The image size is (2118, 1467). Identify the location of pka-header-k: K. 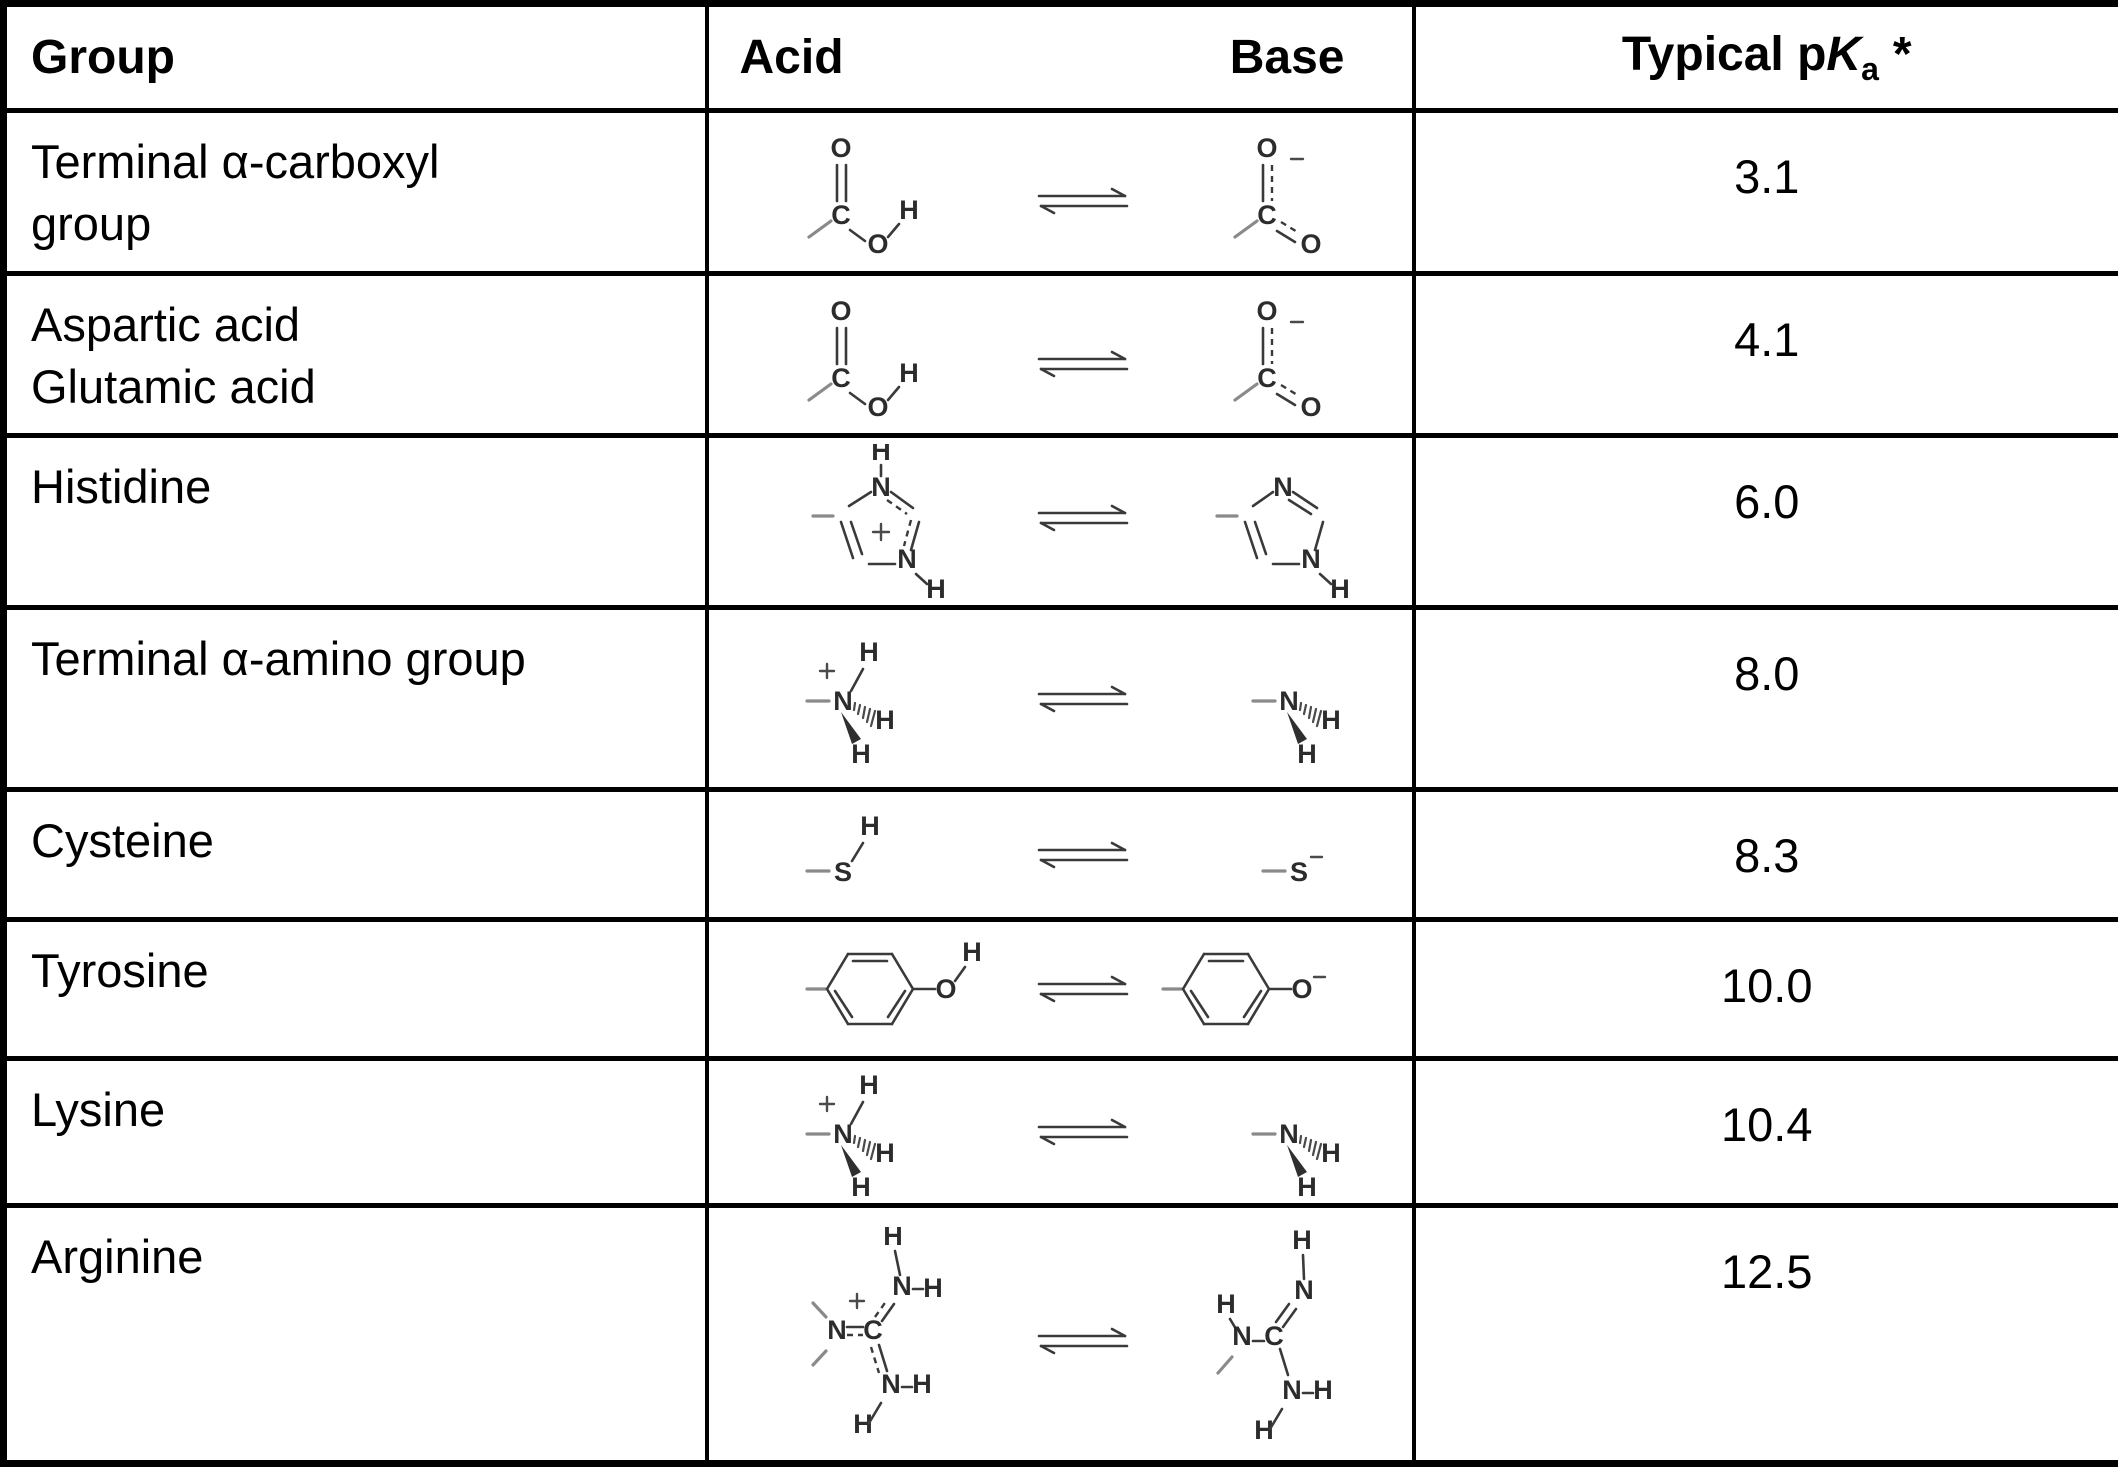
(1843, 54).